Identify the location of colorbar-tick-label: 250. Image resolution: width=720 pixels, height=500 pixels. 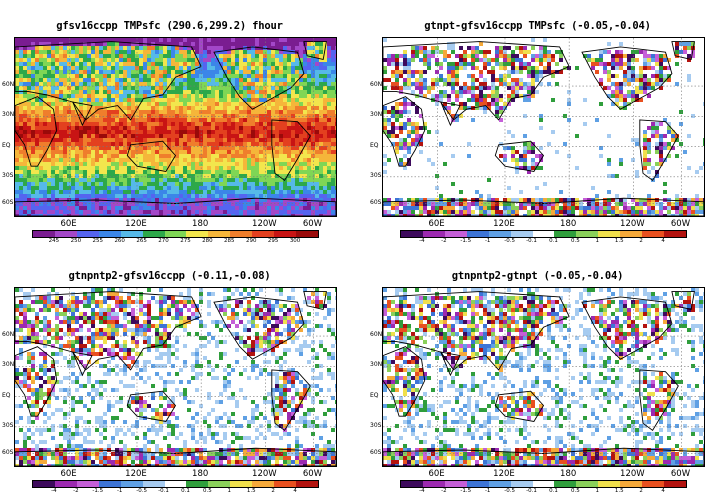
(76, 241).